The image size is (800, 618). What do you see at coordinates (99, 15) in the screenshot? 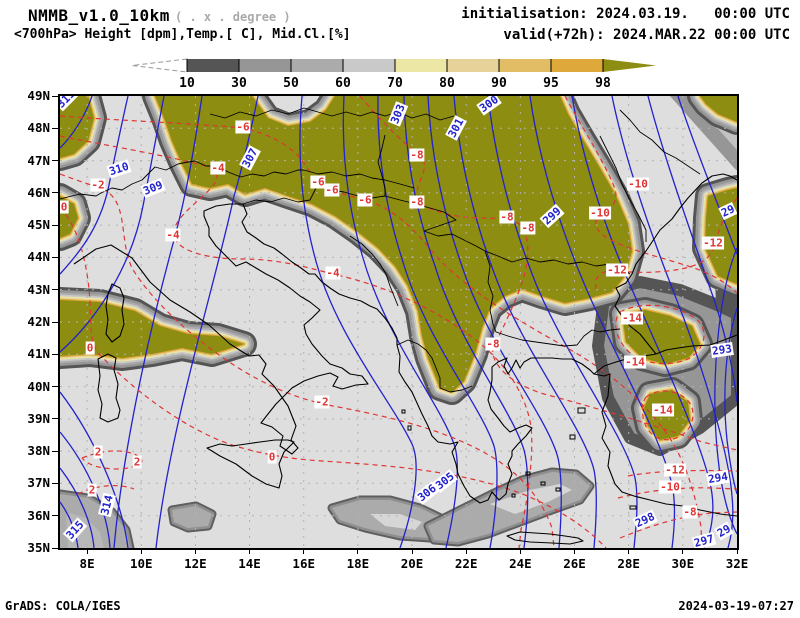
I see `model-title: NMMB_v1.0_10km` at bounding box center [99, 15].